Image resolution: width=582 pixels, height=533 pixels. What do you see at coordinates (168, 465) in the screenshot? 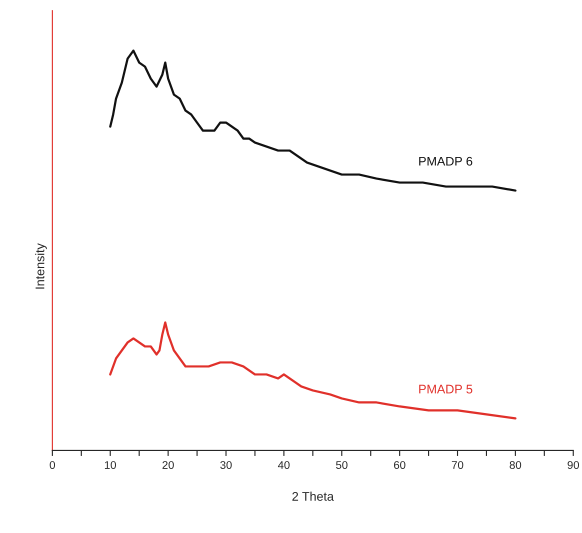
I see `x-tick-label: 20` at bounding box center [168, 465].